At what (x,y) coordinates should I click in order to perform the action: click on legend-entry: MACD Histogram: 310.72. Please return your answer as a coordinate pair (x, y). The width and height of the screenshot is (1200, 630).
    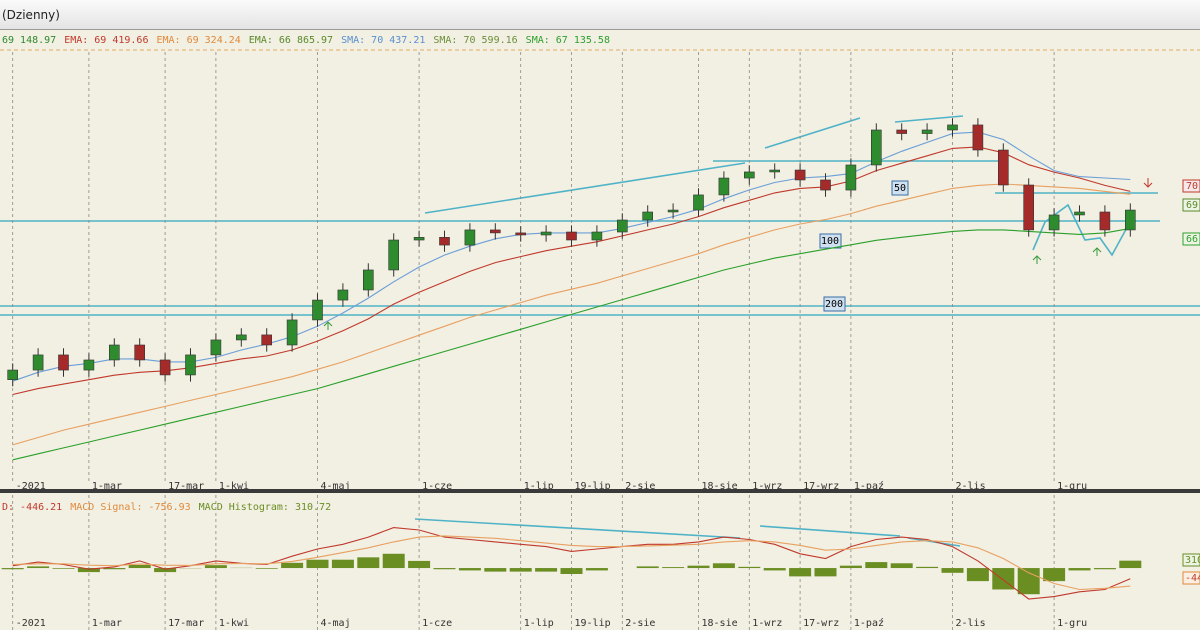
    Looking at the image, I should click on (265, 507).